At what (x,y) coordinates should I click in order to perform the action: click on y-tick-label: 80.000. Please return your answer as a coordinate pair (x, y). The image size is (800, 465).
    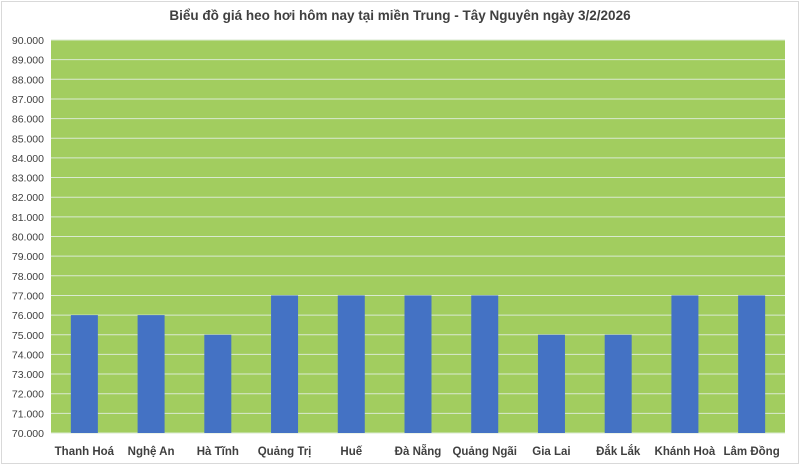
    Looking at the image, I should click on (28, 238).